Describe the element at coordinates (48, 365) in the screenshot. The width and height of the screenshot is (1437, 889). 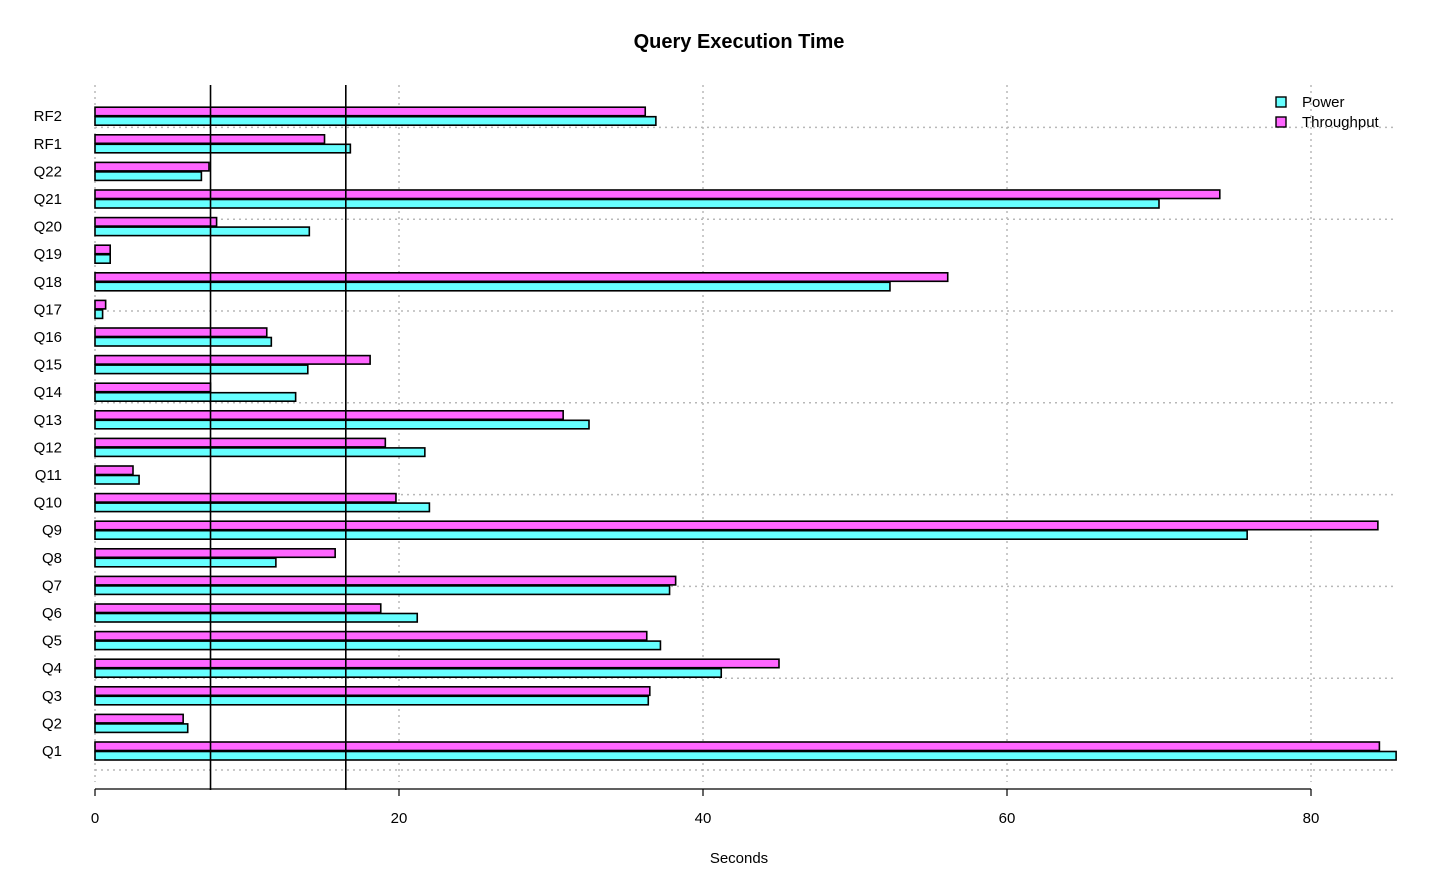
I see `y-tick-label: Q15` at that location.